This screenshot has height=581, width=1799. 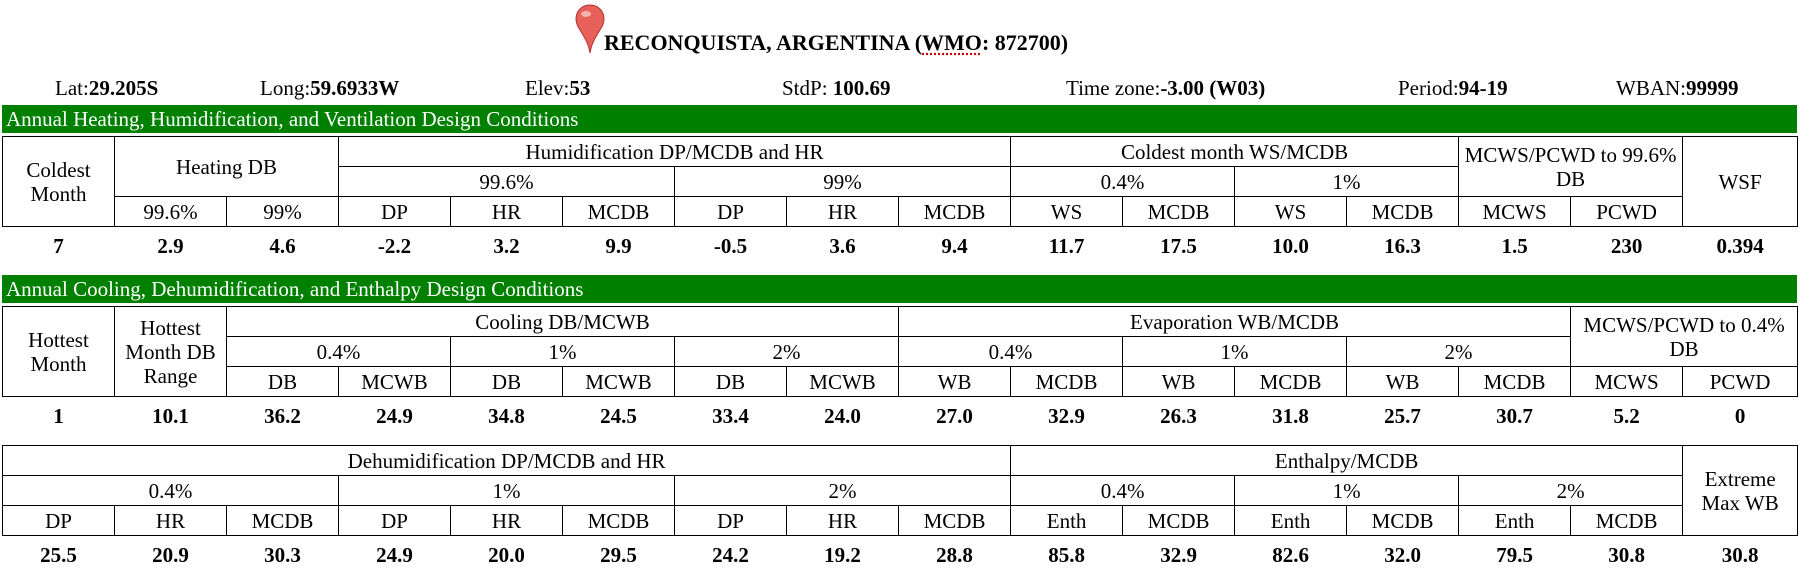 What do you see at coordinates (562, 351) in the screenshot?
I see `cool-1-header: 1%` at bounding box center [562, 351].